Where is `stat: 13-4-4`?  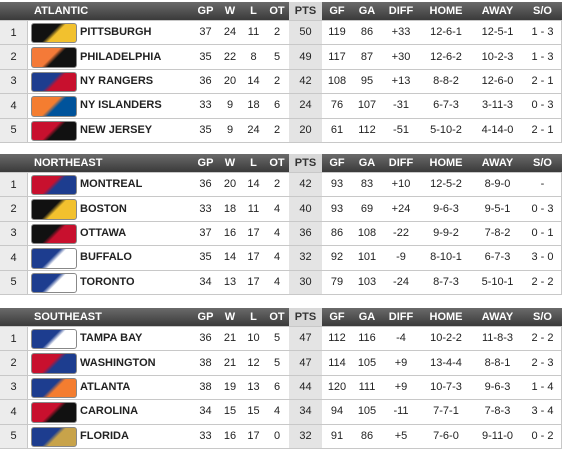 stat: 13-4-4 is located at coordinates (446, 362).